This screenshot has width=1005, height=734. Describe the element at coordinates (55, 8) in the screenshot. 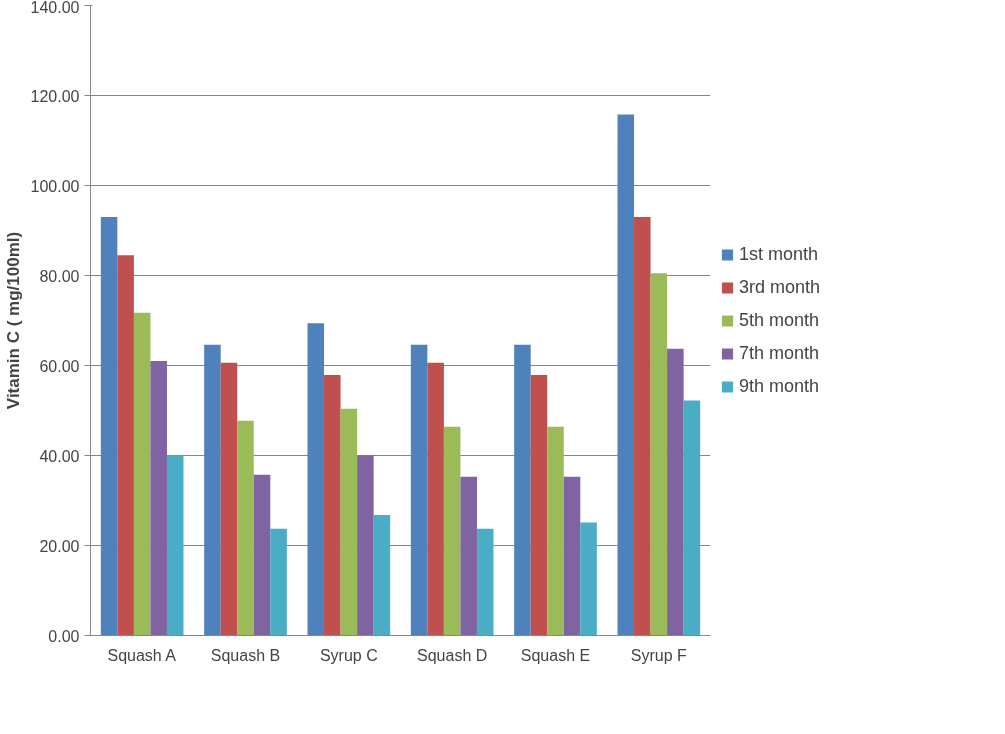

I see `y-tick-label: 140.00` at that location.